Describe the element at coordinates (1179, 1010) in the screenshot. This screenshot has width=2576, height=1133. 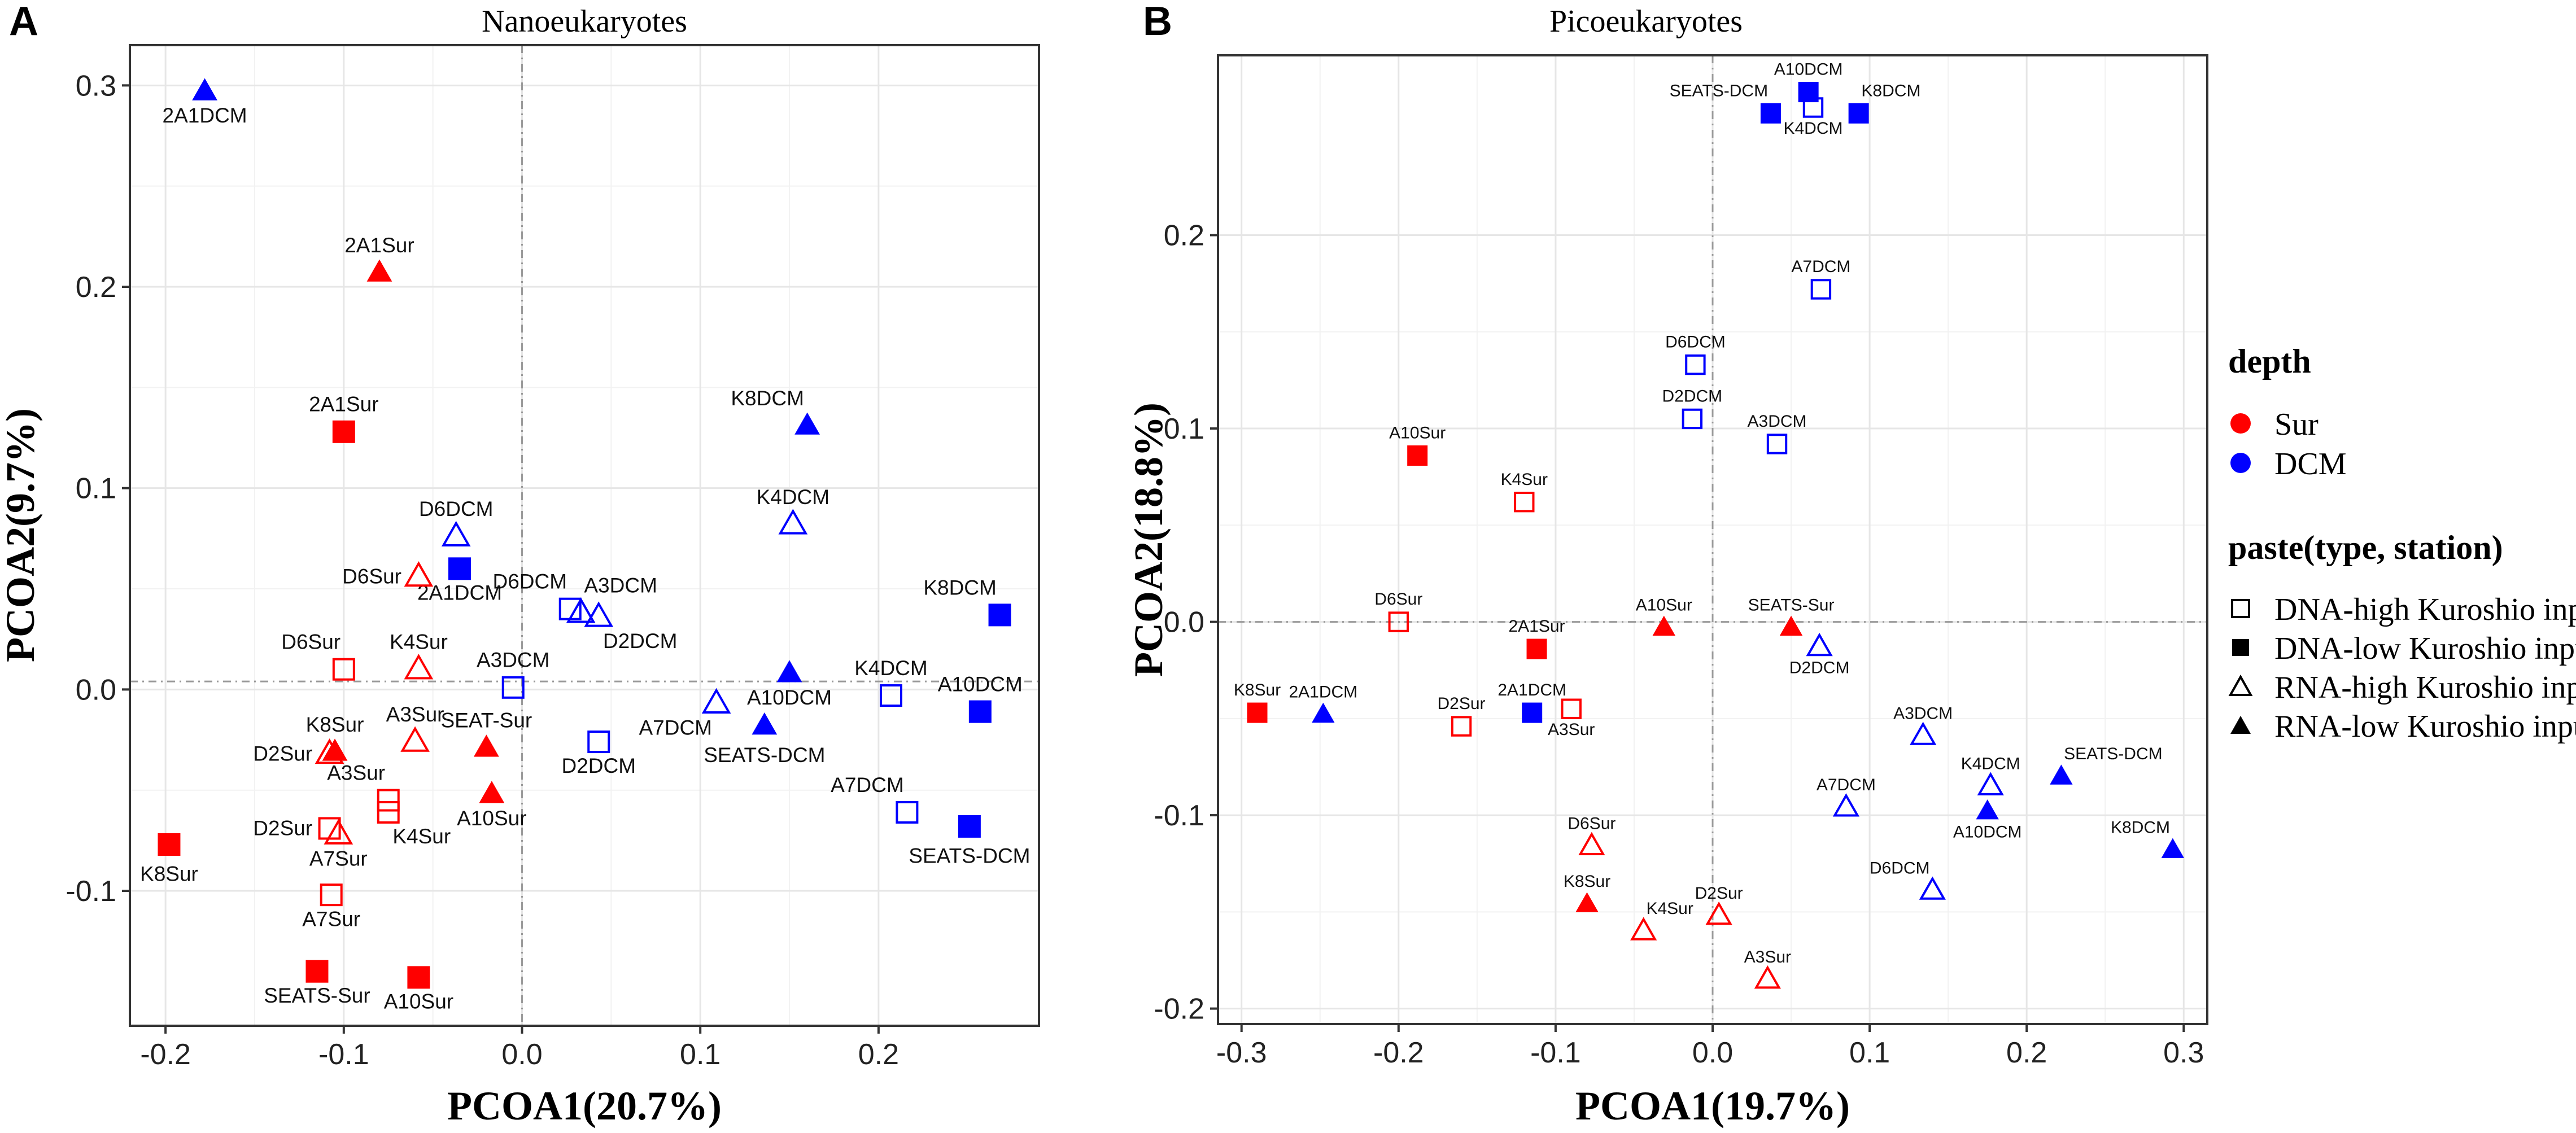
I see `y-tick-label: -0.2` at that location.